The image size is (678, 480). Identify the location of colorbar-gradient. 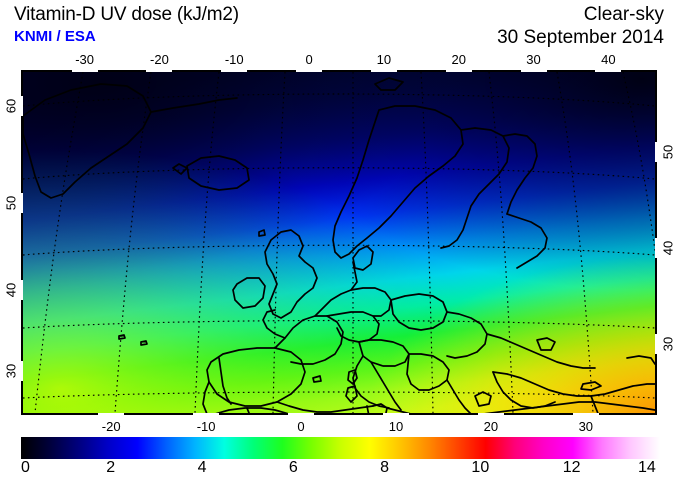
(340, 448).